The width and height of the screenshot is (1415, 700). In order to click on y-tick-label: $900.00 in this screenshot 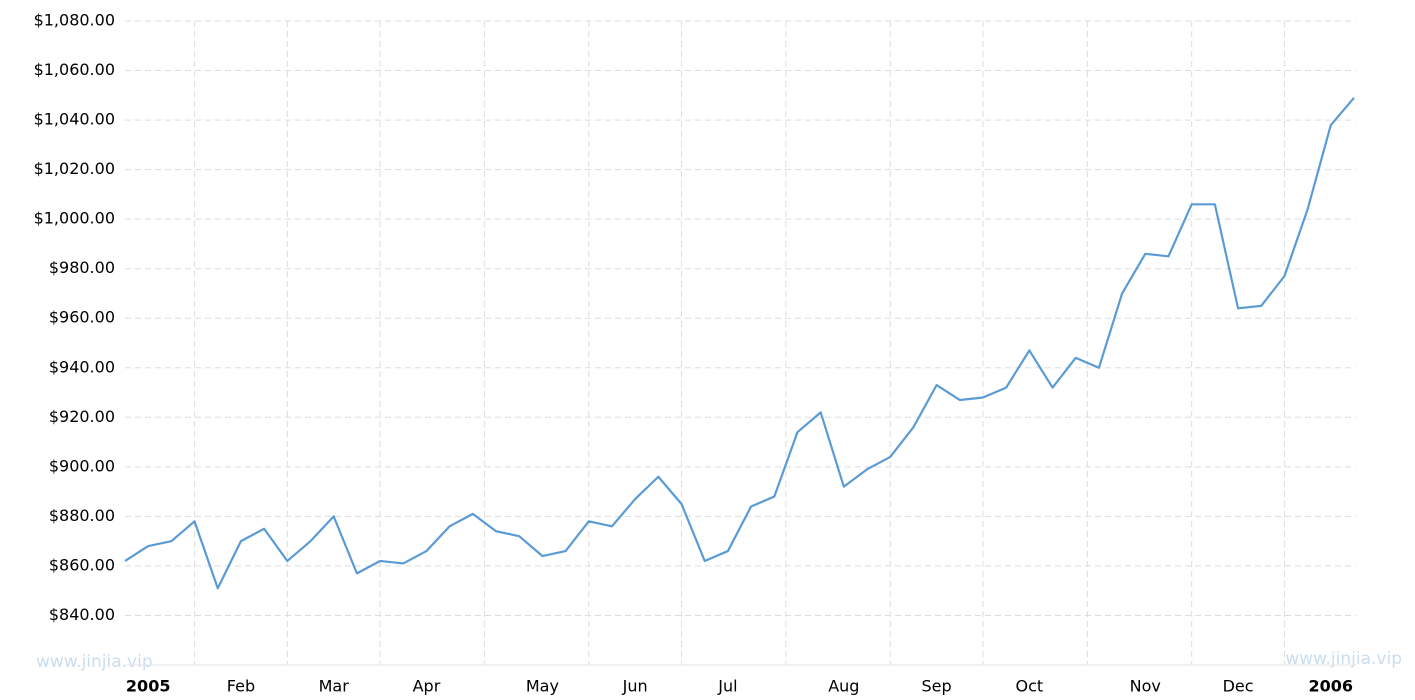, I will do `click(82, 465)`.